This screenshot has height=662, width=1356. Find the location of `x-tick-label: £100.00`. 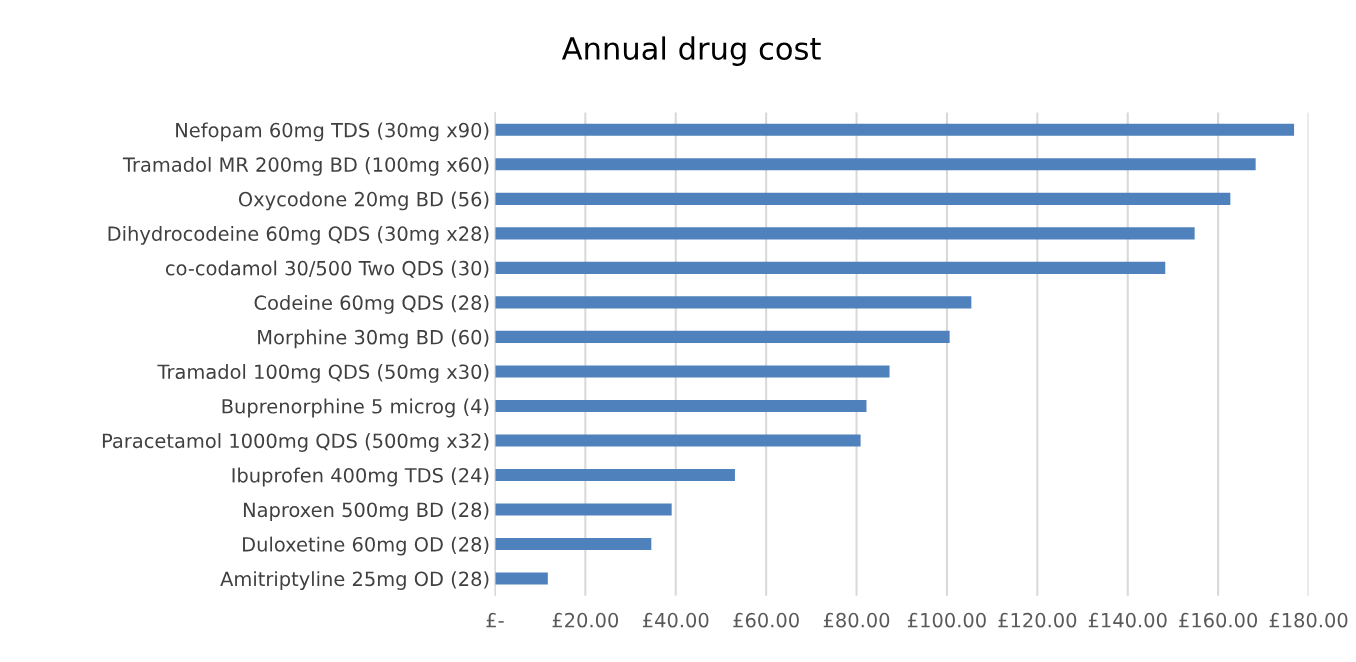

x-tick-label: £100.00 is located at coordinates (946, 620).